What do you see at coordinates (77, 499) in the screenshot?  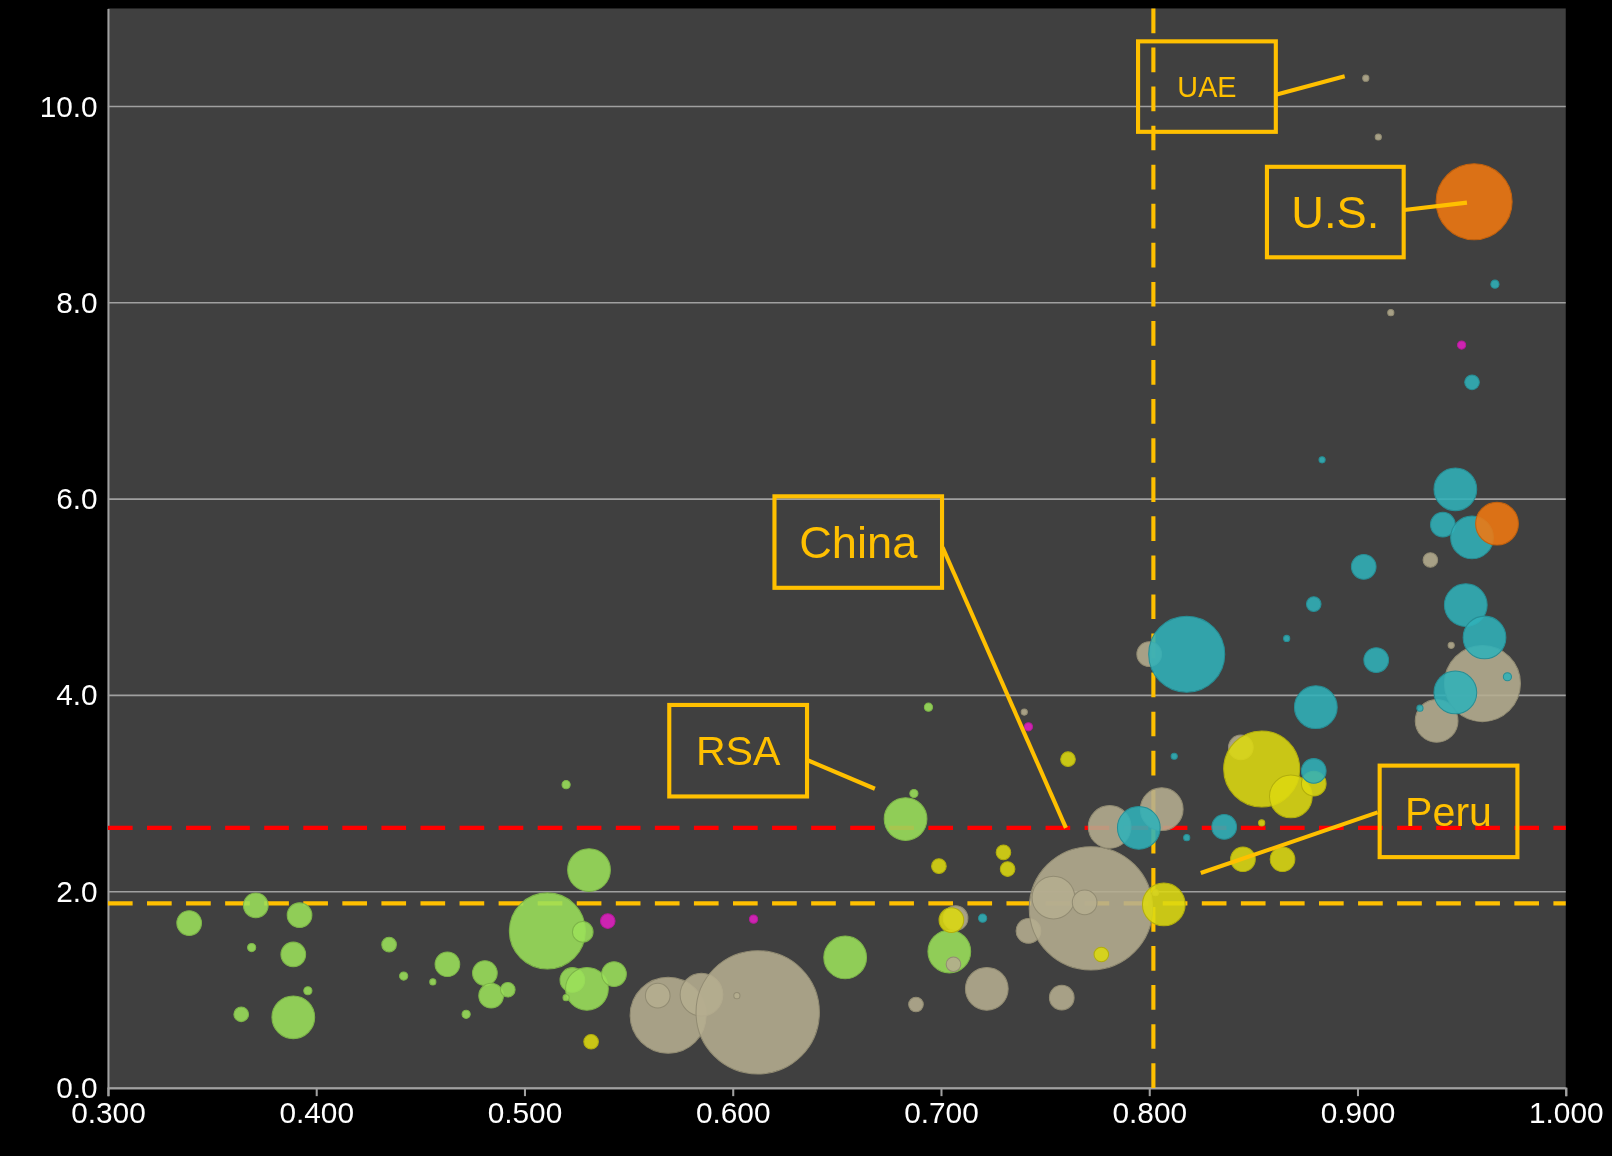 I see `y-tick-label: 6.0` at bounding box center [77, 499].